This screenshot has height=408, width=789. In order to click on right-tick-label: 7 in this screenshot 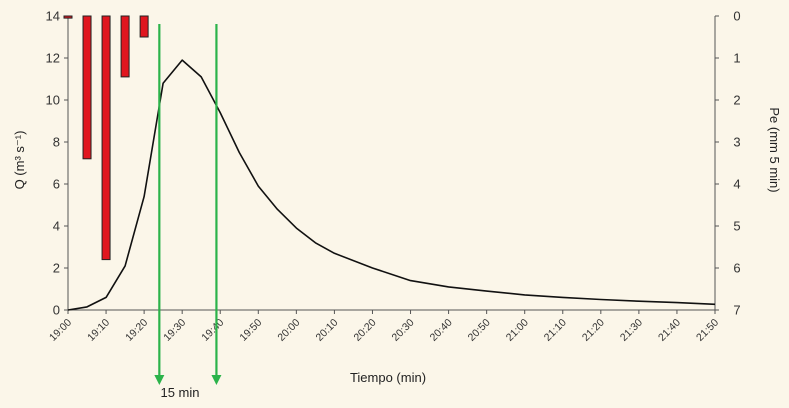, I will do `click(736, 310)`.